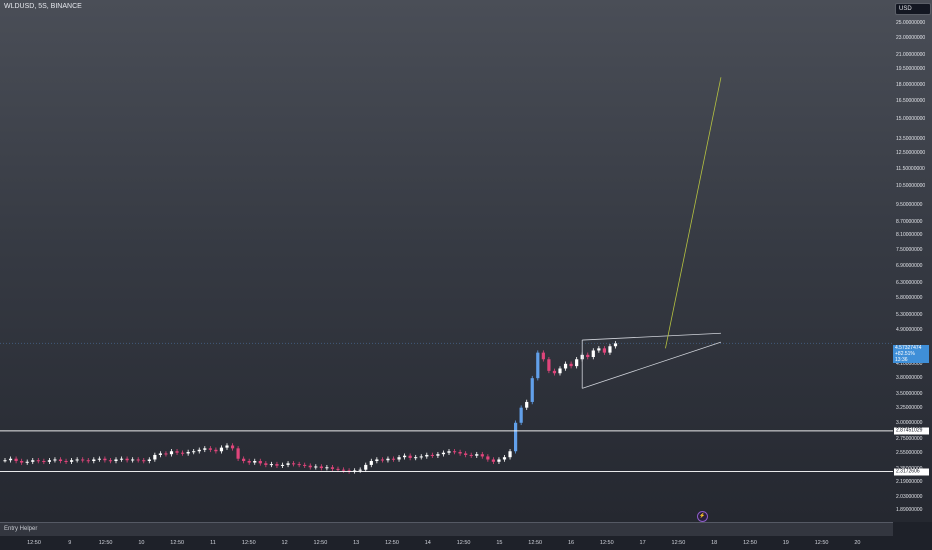  Describe the element at coordinates (911, 22) in the screenshot. I see `price-tick: 25.00000000` at that location.